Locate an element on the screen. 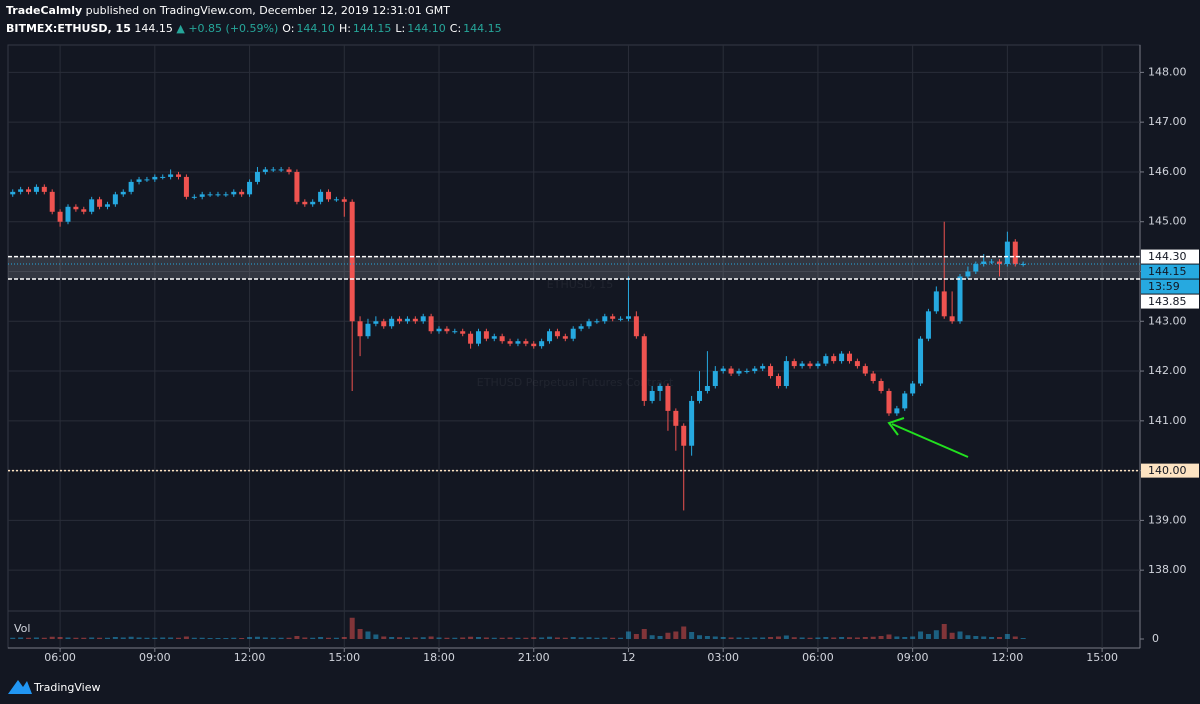  x-tick-label: 09:00 is located at coordinates (913, 657).